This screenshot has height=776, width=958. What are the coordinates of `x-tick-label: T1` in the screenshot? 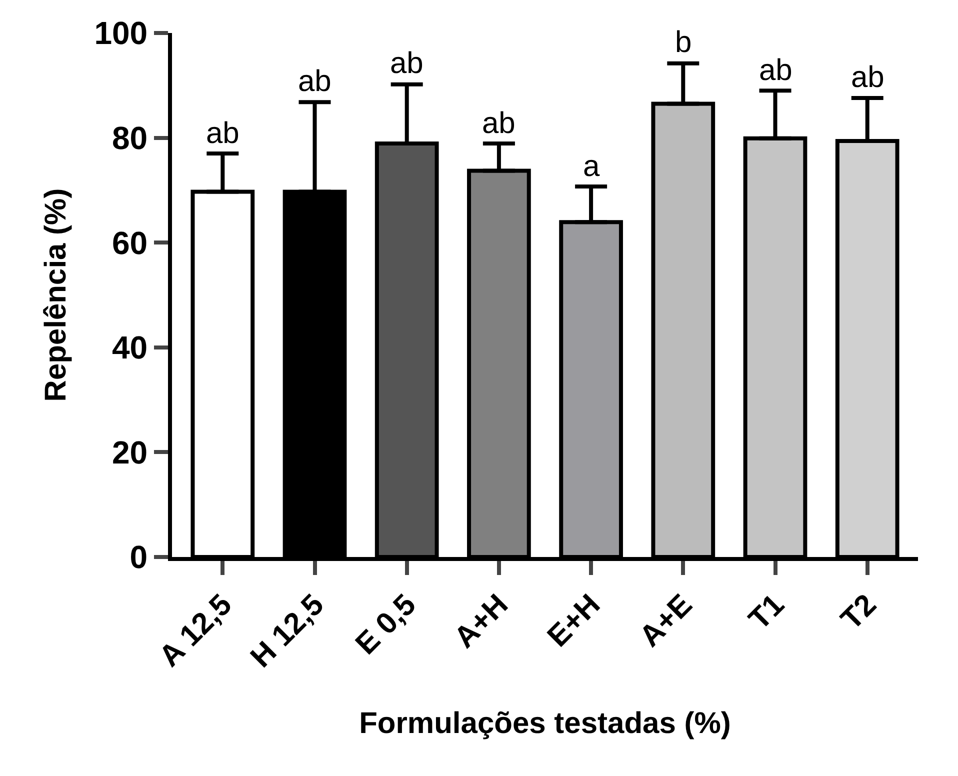 It's located at (766, 612).